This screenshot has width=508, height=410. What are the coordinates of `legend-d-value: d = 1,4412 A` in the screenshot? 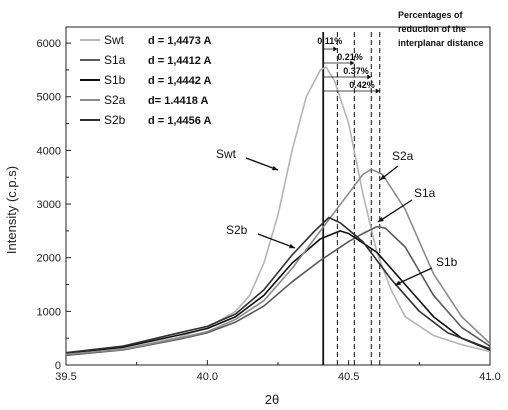 It's located at (180, 61).